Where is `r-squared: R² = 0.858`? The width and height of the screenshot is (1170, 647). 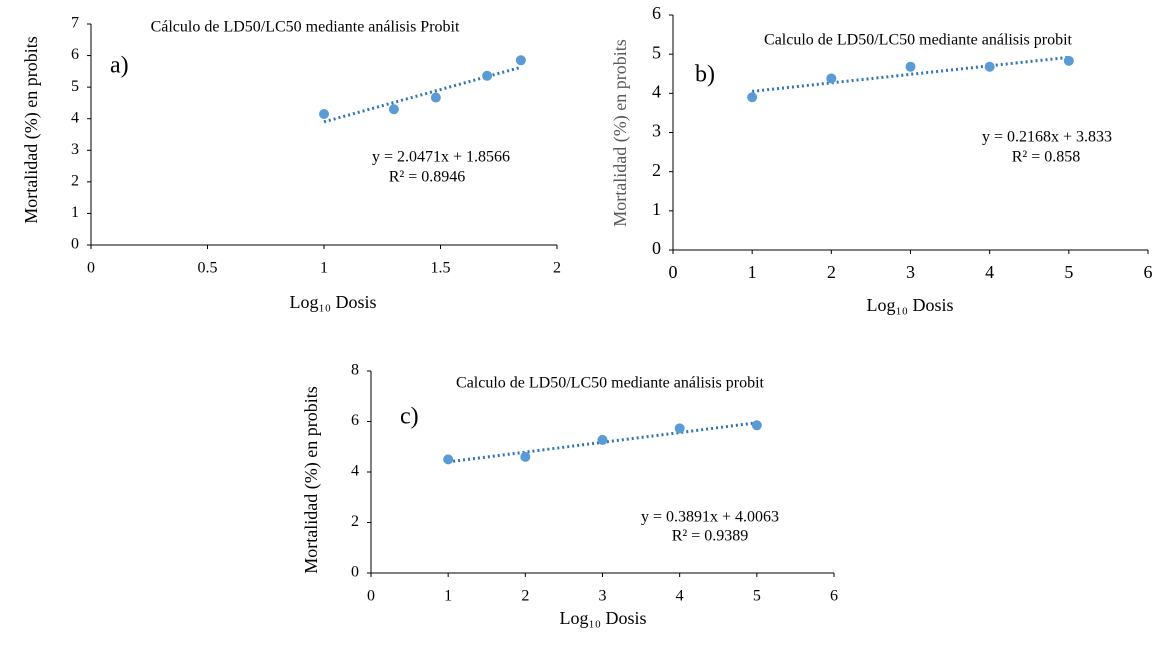 r-squared: R² = 0.858 is located at coordinates (1046, 157).